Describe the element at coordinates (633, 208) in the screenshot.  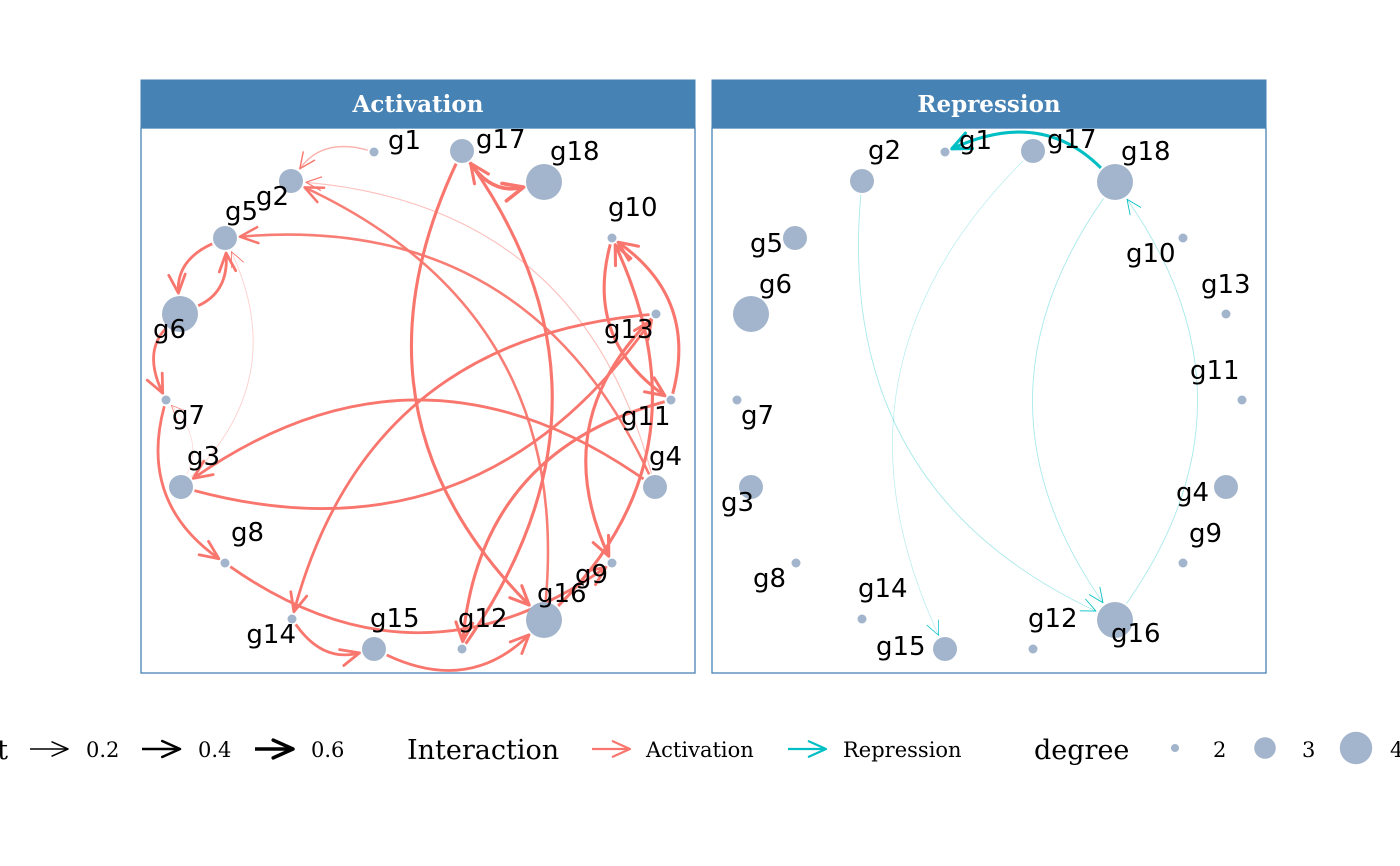
I see `node-label: g10` at that location.